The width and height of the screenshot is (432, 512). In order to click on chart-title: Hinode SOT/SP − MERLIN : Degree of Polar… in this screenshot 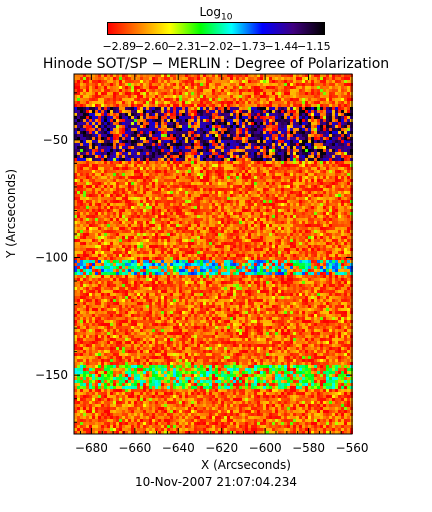, I will do `click(216, 64)`.